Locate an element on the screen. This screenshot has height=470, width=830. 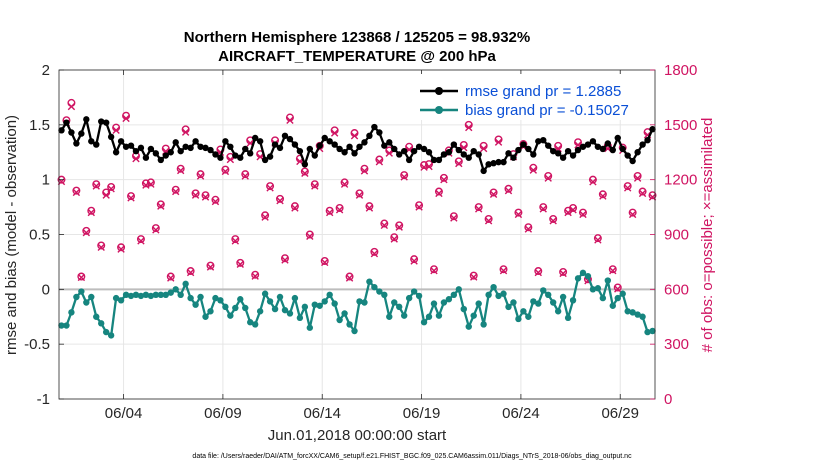
x-tick-label: 06/14 is located at coordinates (322, 413).